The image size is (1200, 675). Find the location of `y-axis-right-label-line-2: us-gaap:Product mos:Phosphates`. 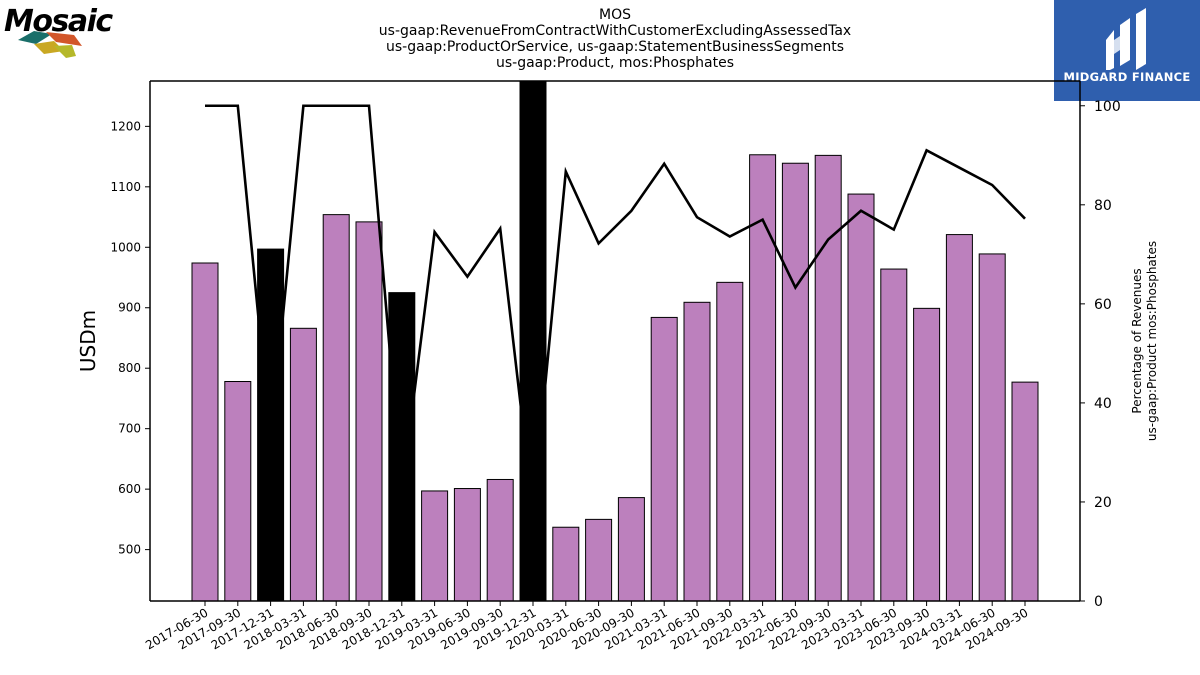

y-axis-right-label-line-2: us-gaap:Product mos:Phosphates is located at coordinates (1152, 341).